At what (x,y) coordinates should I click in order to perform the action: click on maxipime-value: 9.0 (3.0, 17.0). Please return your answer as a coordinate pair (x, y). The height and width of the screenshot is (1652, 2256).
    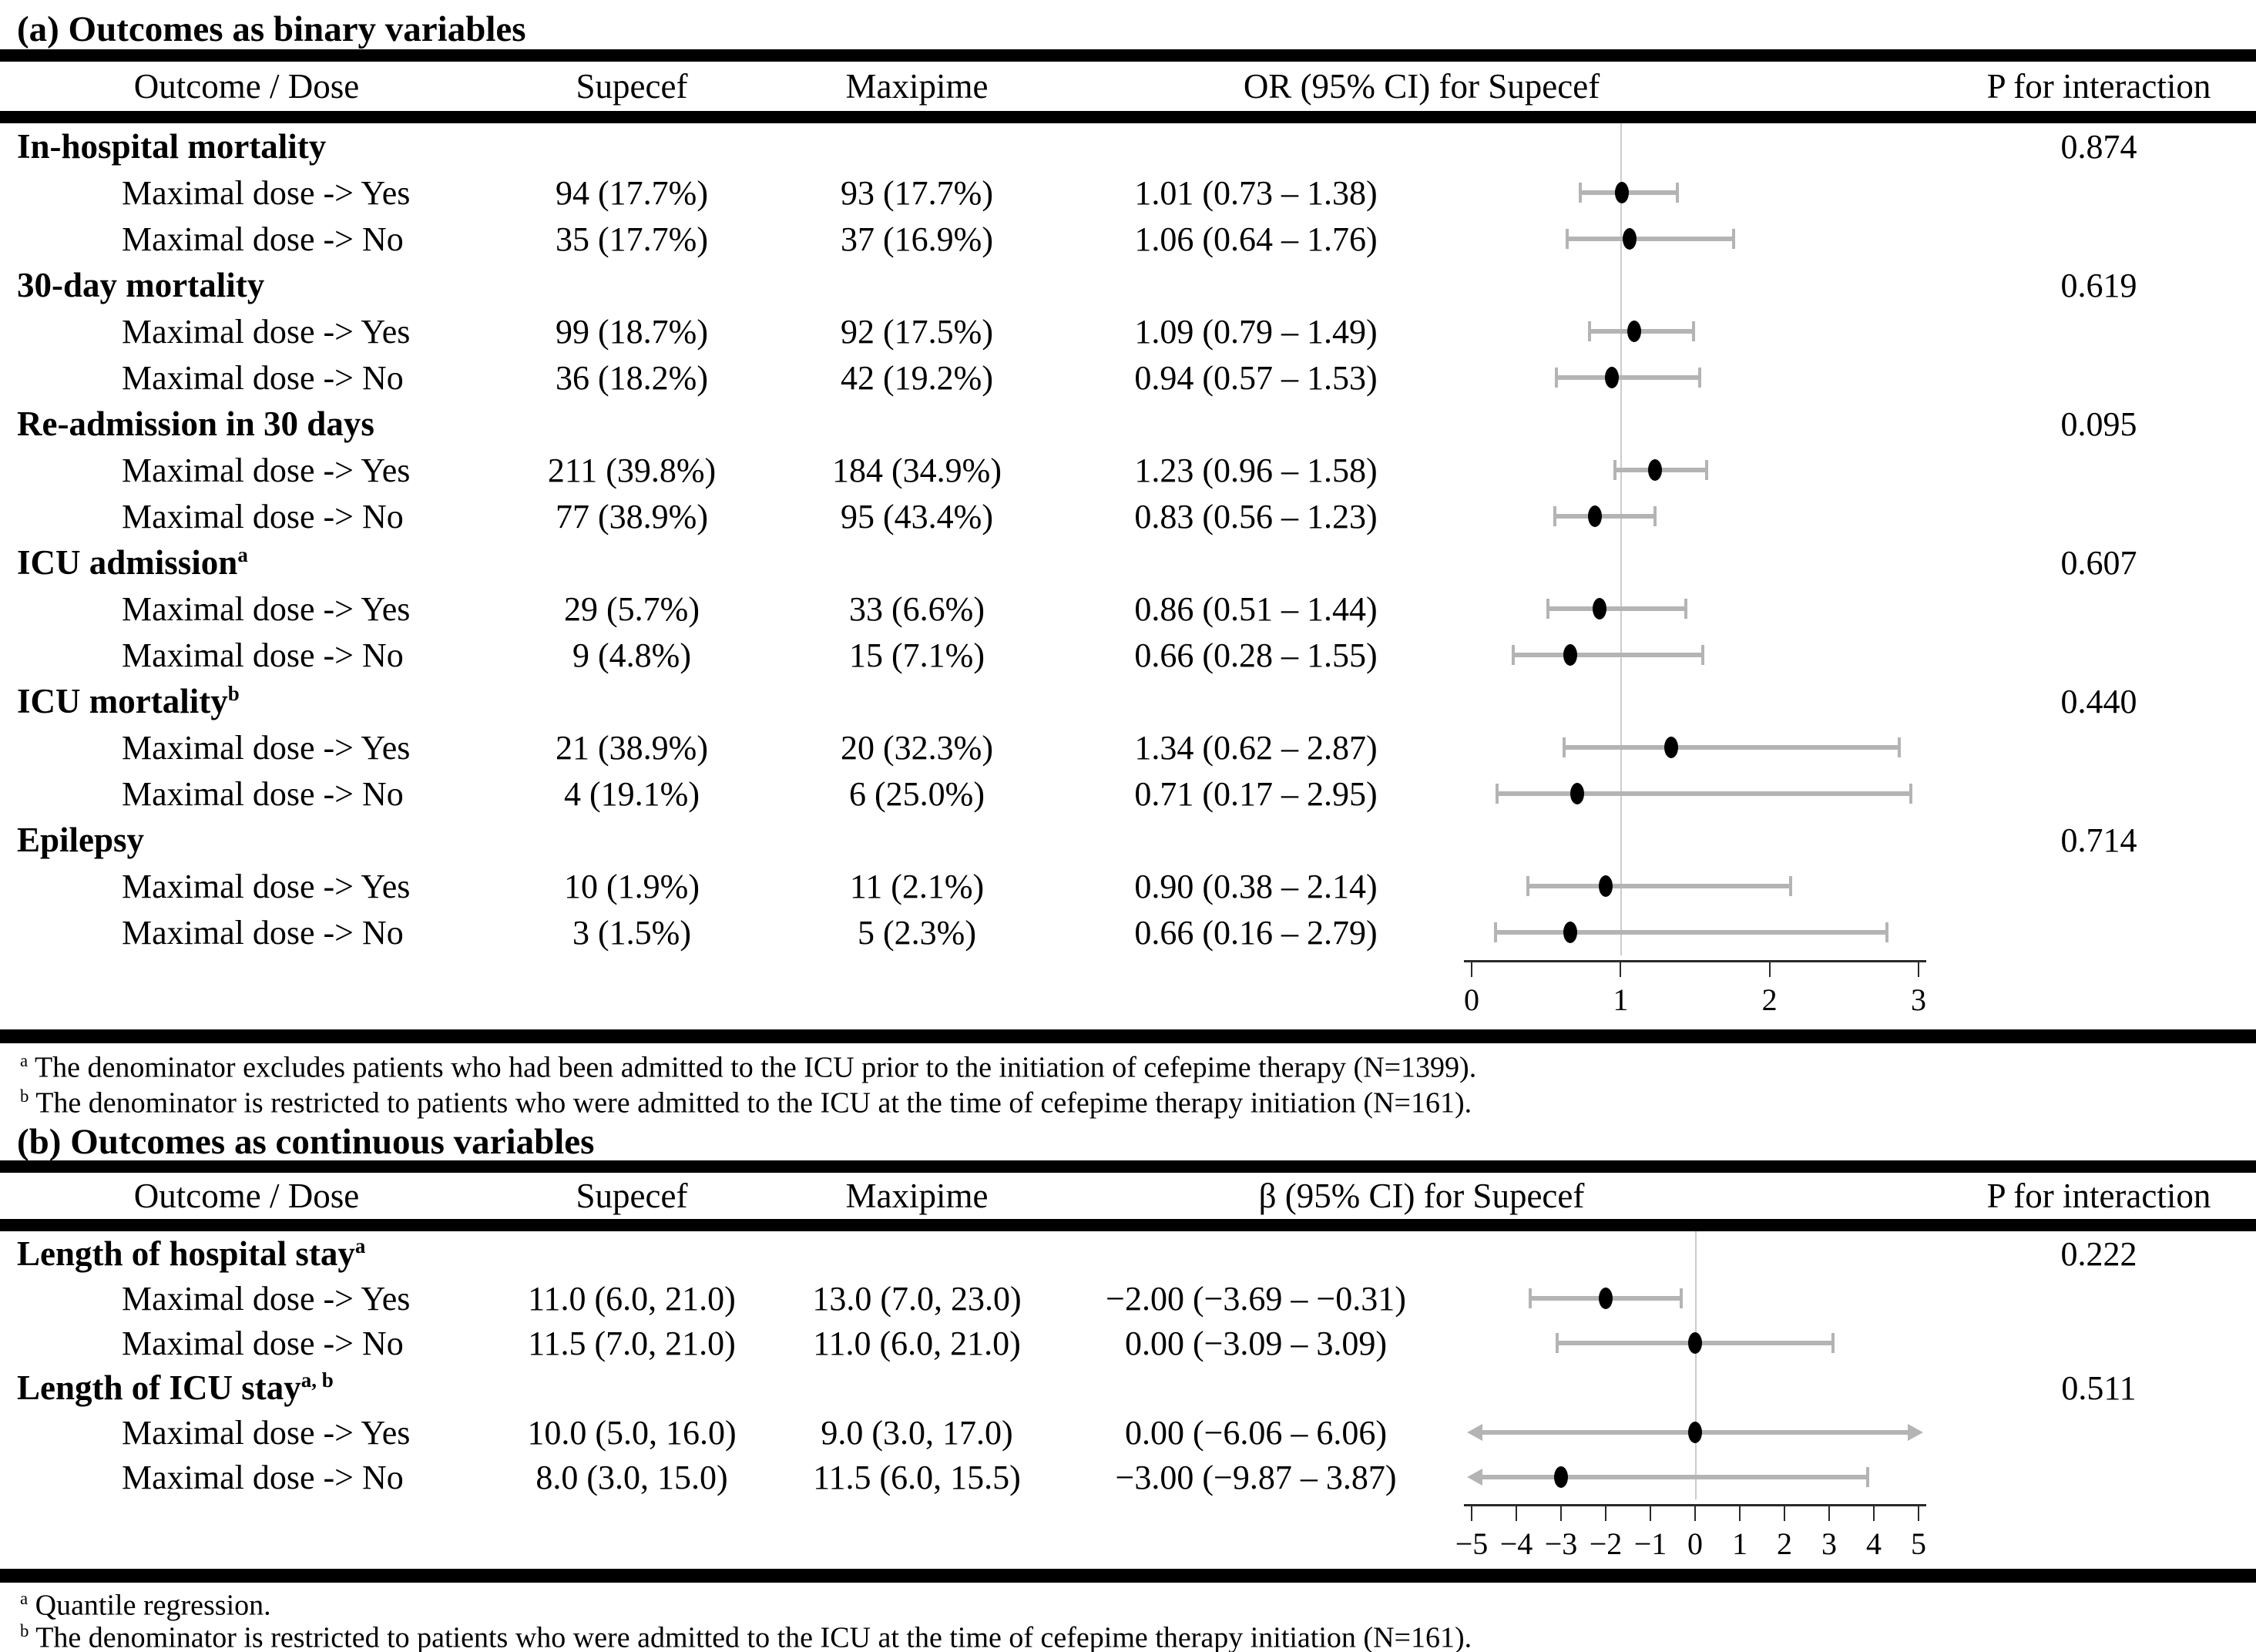
    Looking at the image, I should click on (917, 1432).